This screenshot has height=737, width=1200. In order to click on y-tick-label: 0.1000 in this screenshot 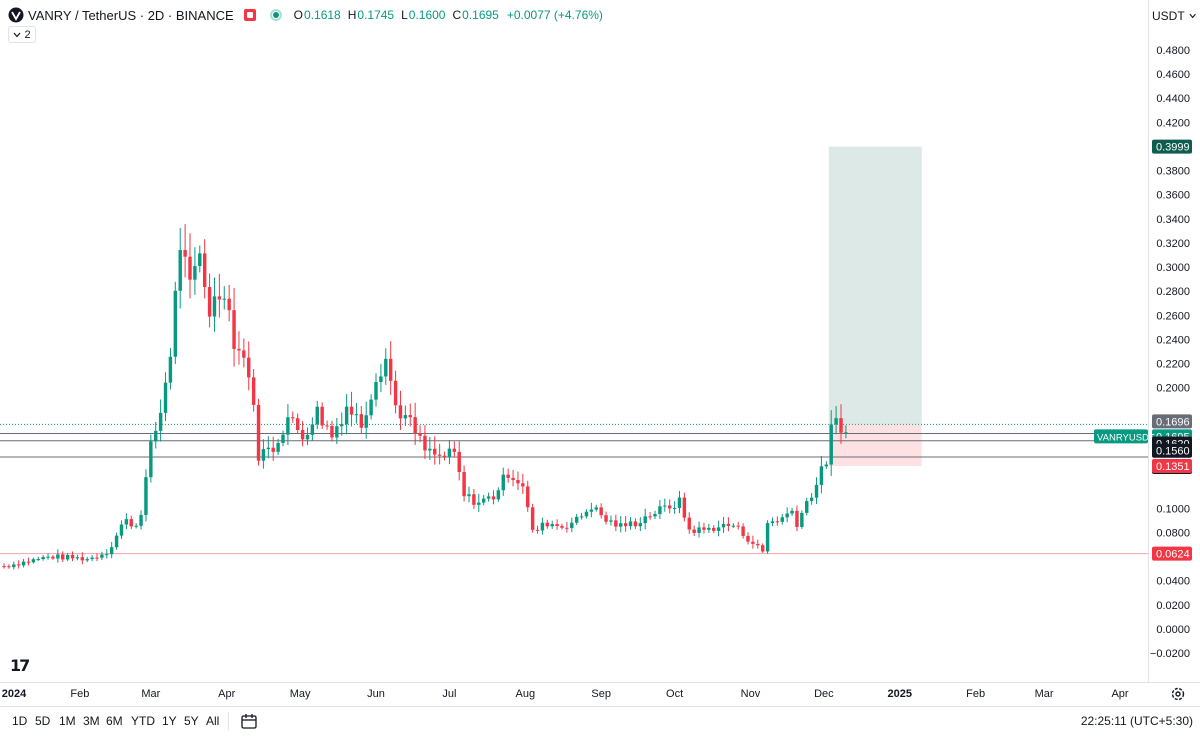, I will do `click(1173, 509)`.